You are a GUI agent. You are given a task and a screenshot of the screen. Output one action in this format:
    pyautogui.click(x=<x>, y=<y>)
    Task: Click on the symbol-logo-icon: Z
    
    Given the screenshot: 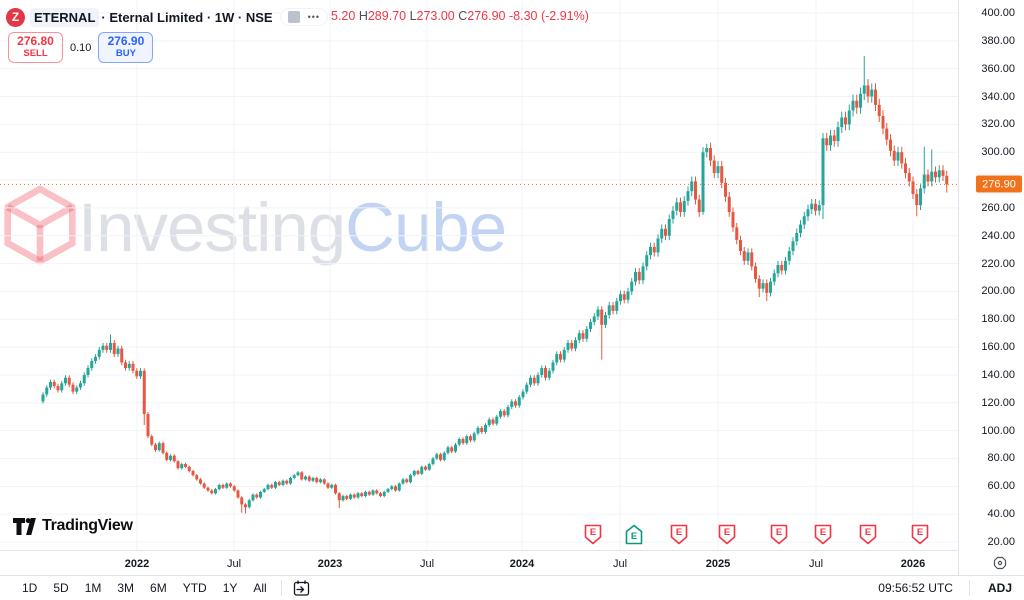 What is the action you would take?
    pyautogui.click(x=15, y=17)
    